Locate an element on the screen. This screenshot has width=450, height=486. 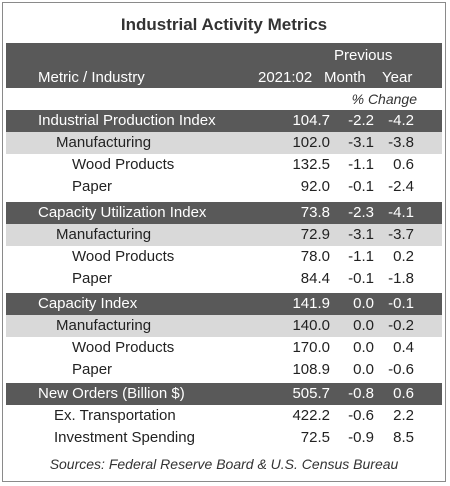
row-month-change: -0.9 is located at coordinates (361, 437).